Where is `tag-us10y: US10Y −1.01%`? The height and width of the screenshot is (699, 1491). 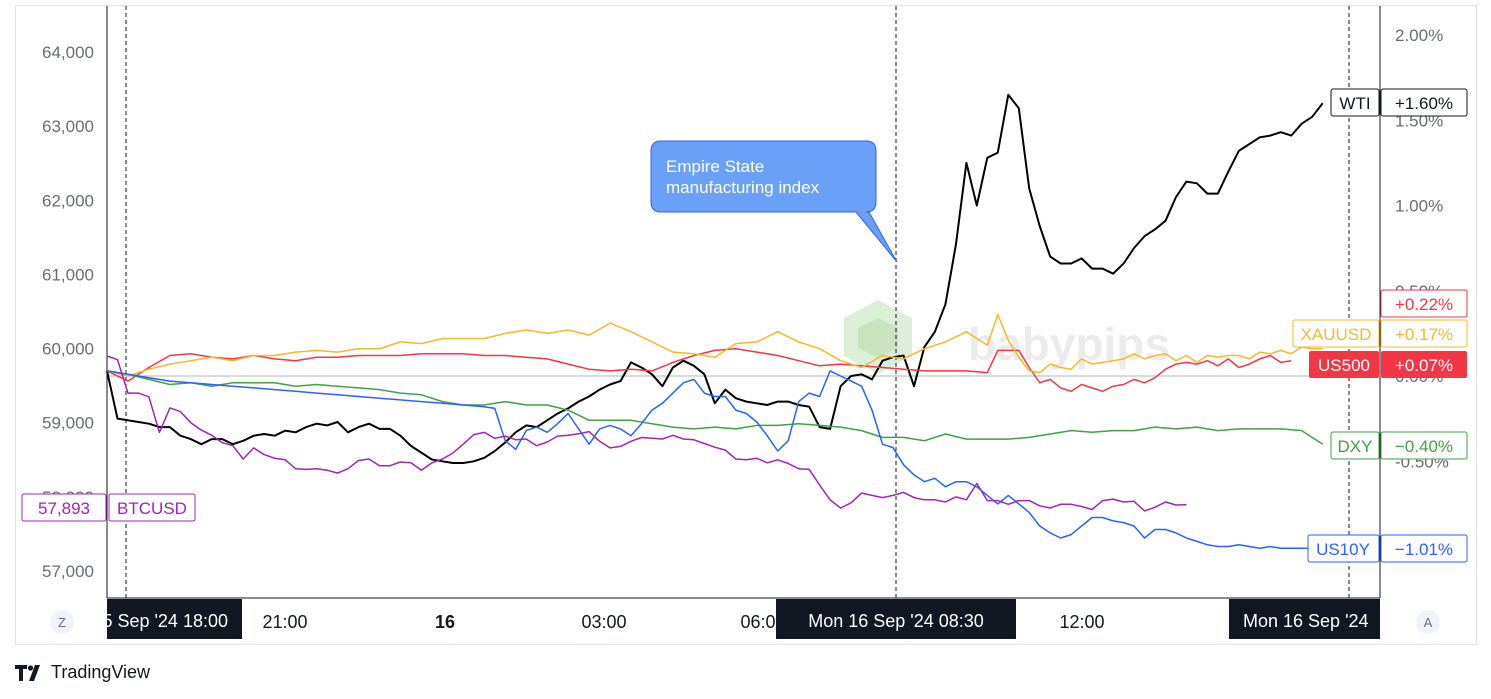
tag-us10y: US10Y −1.01% is located at coordinates (1387, 548).